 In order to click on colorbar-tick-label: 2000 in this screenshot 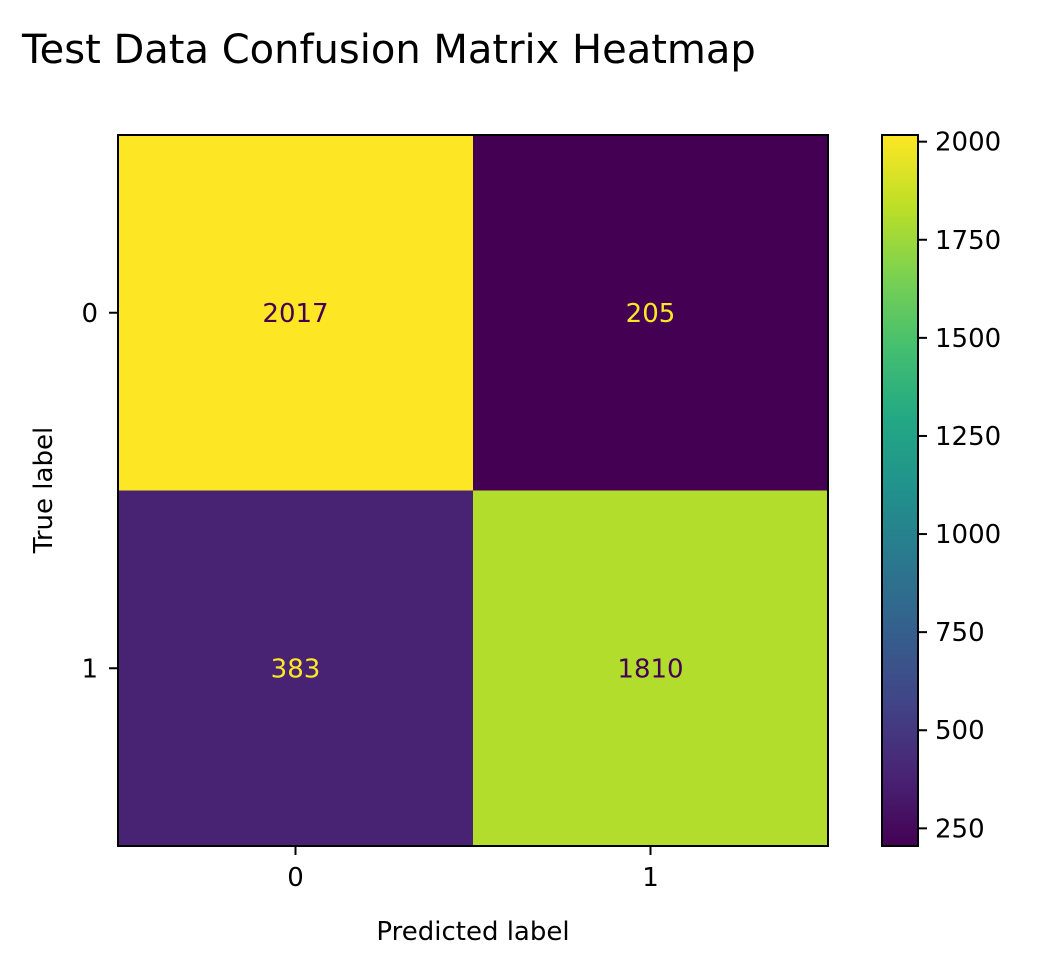, I will do `click(968, 143)`.